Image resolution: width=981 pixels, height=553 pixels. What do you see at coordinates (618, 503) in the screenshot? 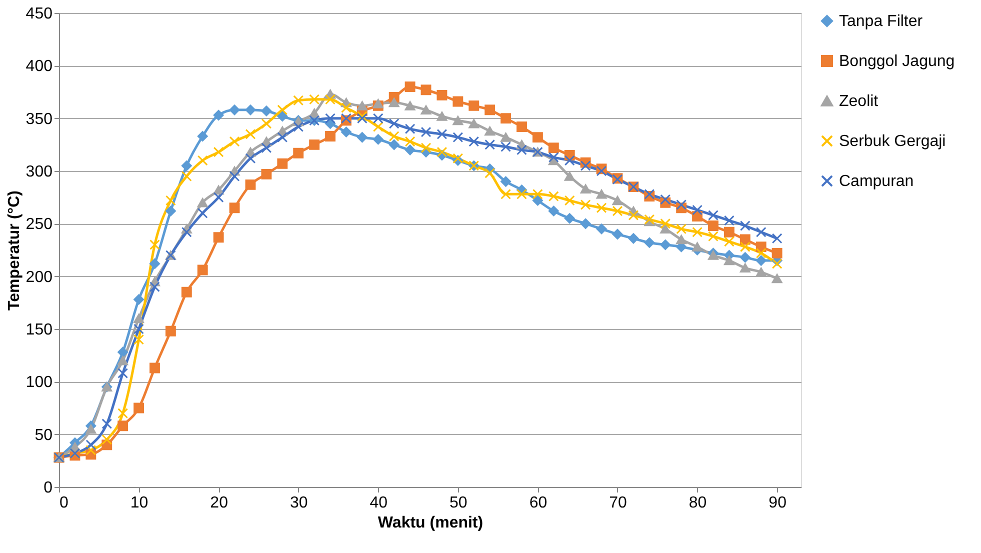
I see `x-tick-label: 70` at bounding box center [618, 503].